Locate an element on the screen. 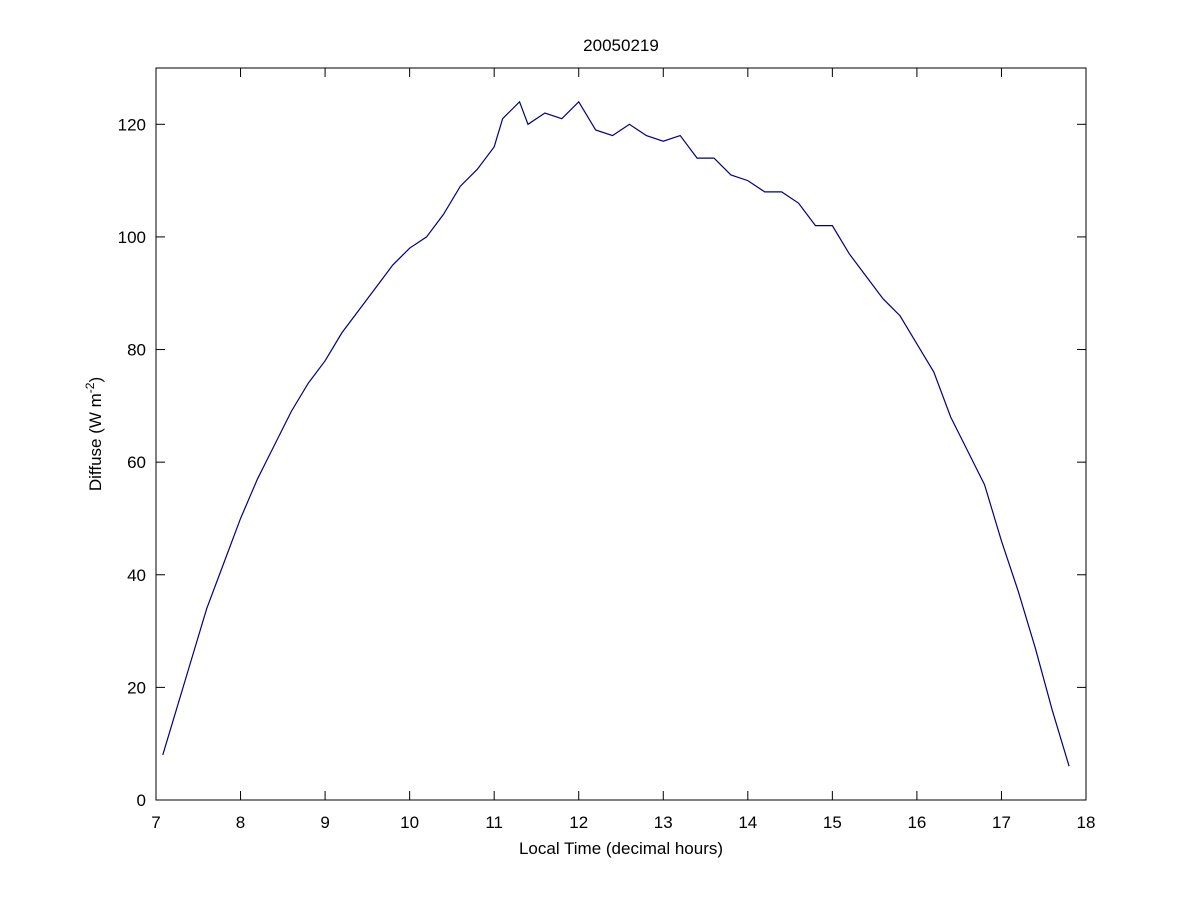 Image resolution: width=1200 pixels, height=900 pixels. x-axis-label: Local Time (decimal hours) is located at coordinates (621, 848).